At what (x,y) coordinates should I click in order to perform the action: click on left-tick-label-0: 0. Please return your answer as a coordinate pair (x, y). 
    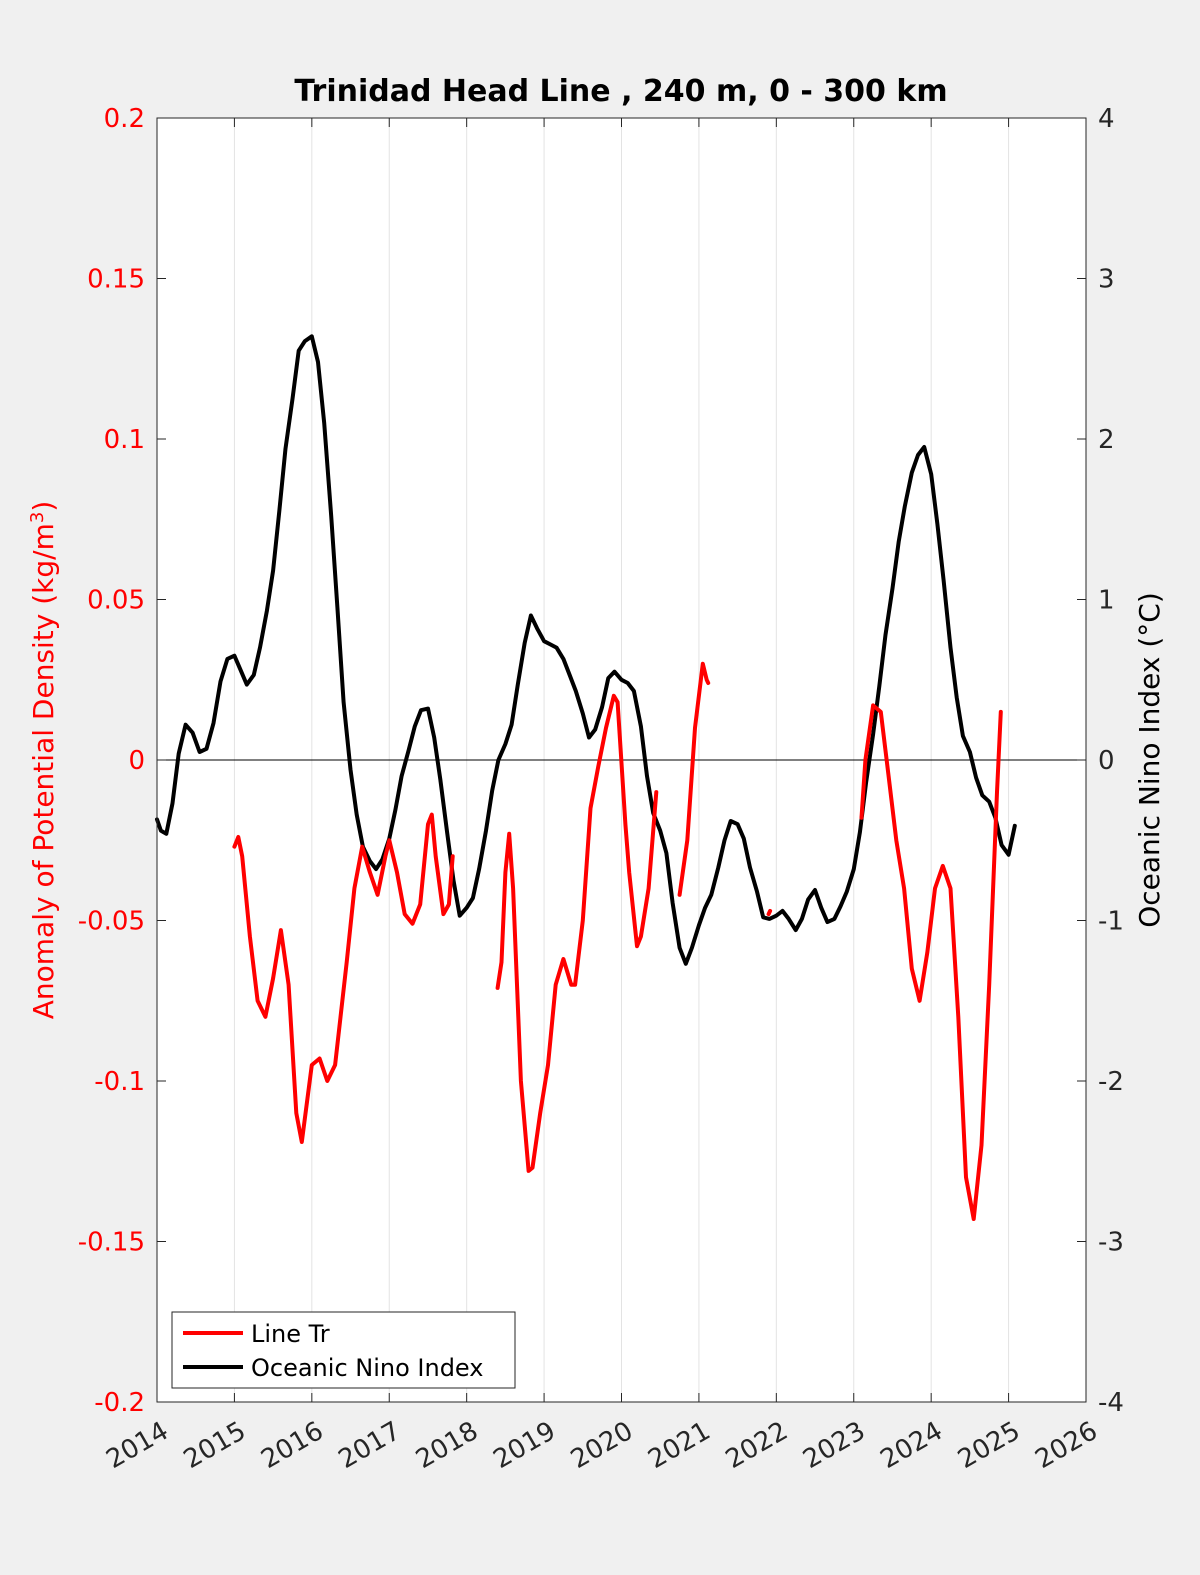
    Looking at the image, I should click on (136, 761).